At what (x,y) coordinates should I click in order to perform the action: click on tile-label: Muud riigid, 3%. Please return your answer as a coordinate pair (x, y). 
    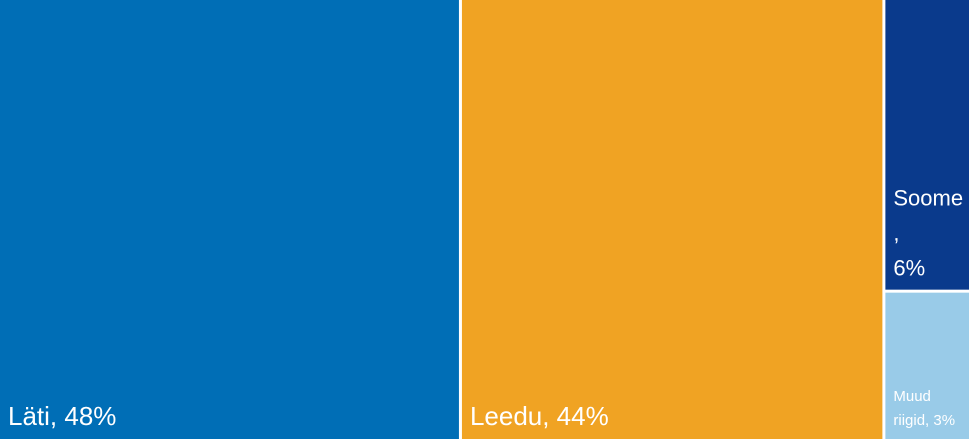
    Looking at the image, I should click on (924, 408).